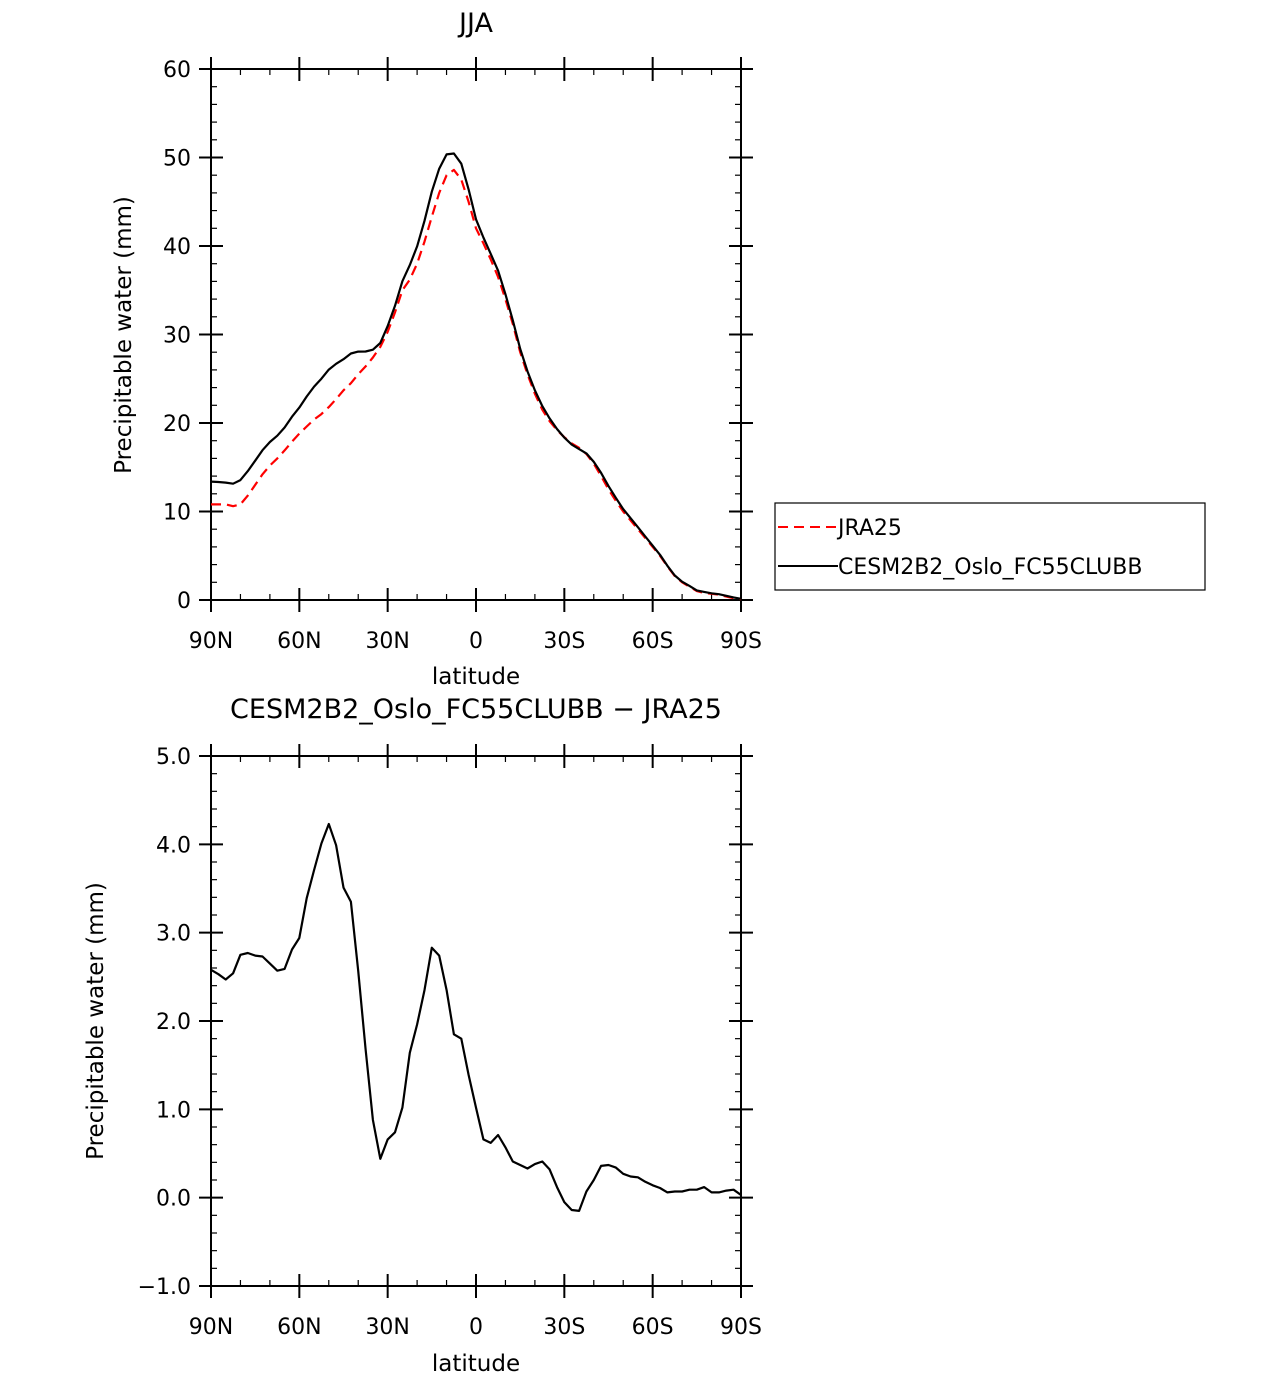 This screenshot has width=1285, height=1382. Describe the element at coordinates (124, 335) in the screenshot. I see `top-ylabel: Precipitable water (mm)` at that location.